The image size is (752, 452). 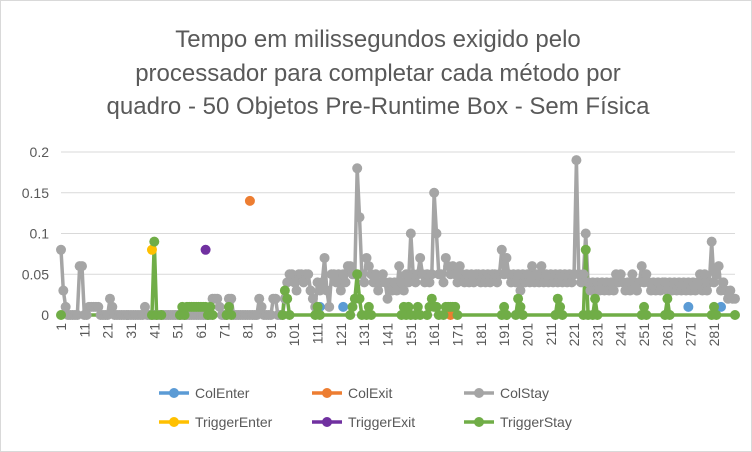 What do you see at coordinates (222, 393) in the screenshot?
I see `legend-colenter-label: ColEnter` at bounding box center [222, 393].